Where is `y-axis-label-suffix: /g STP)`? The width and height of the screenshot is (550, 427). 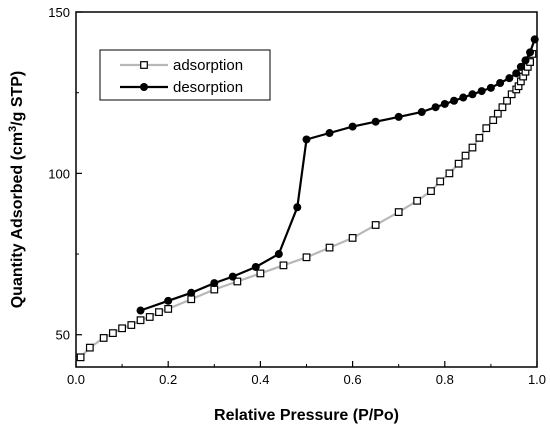
y-axis-label-suffix: /g STP) is located at coordinates (17, 98).